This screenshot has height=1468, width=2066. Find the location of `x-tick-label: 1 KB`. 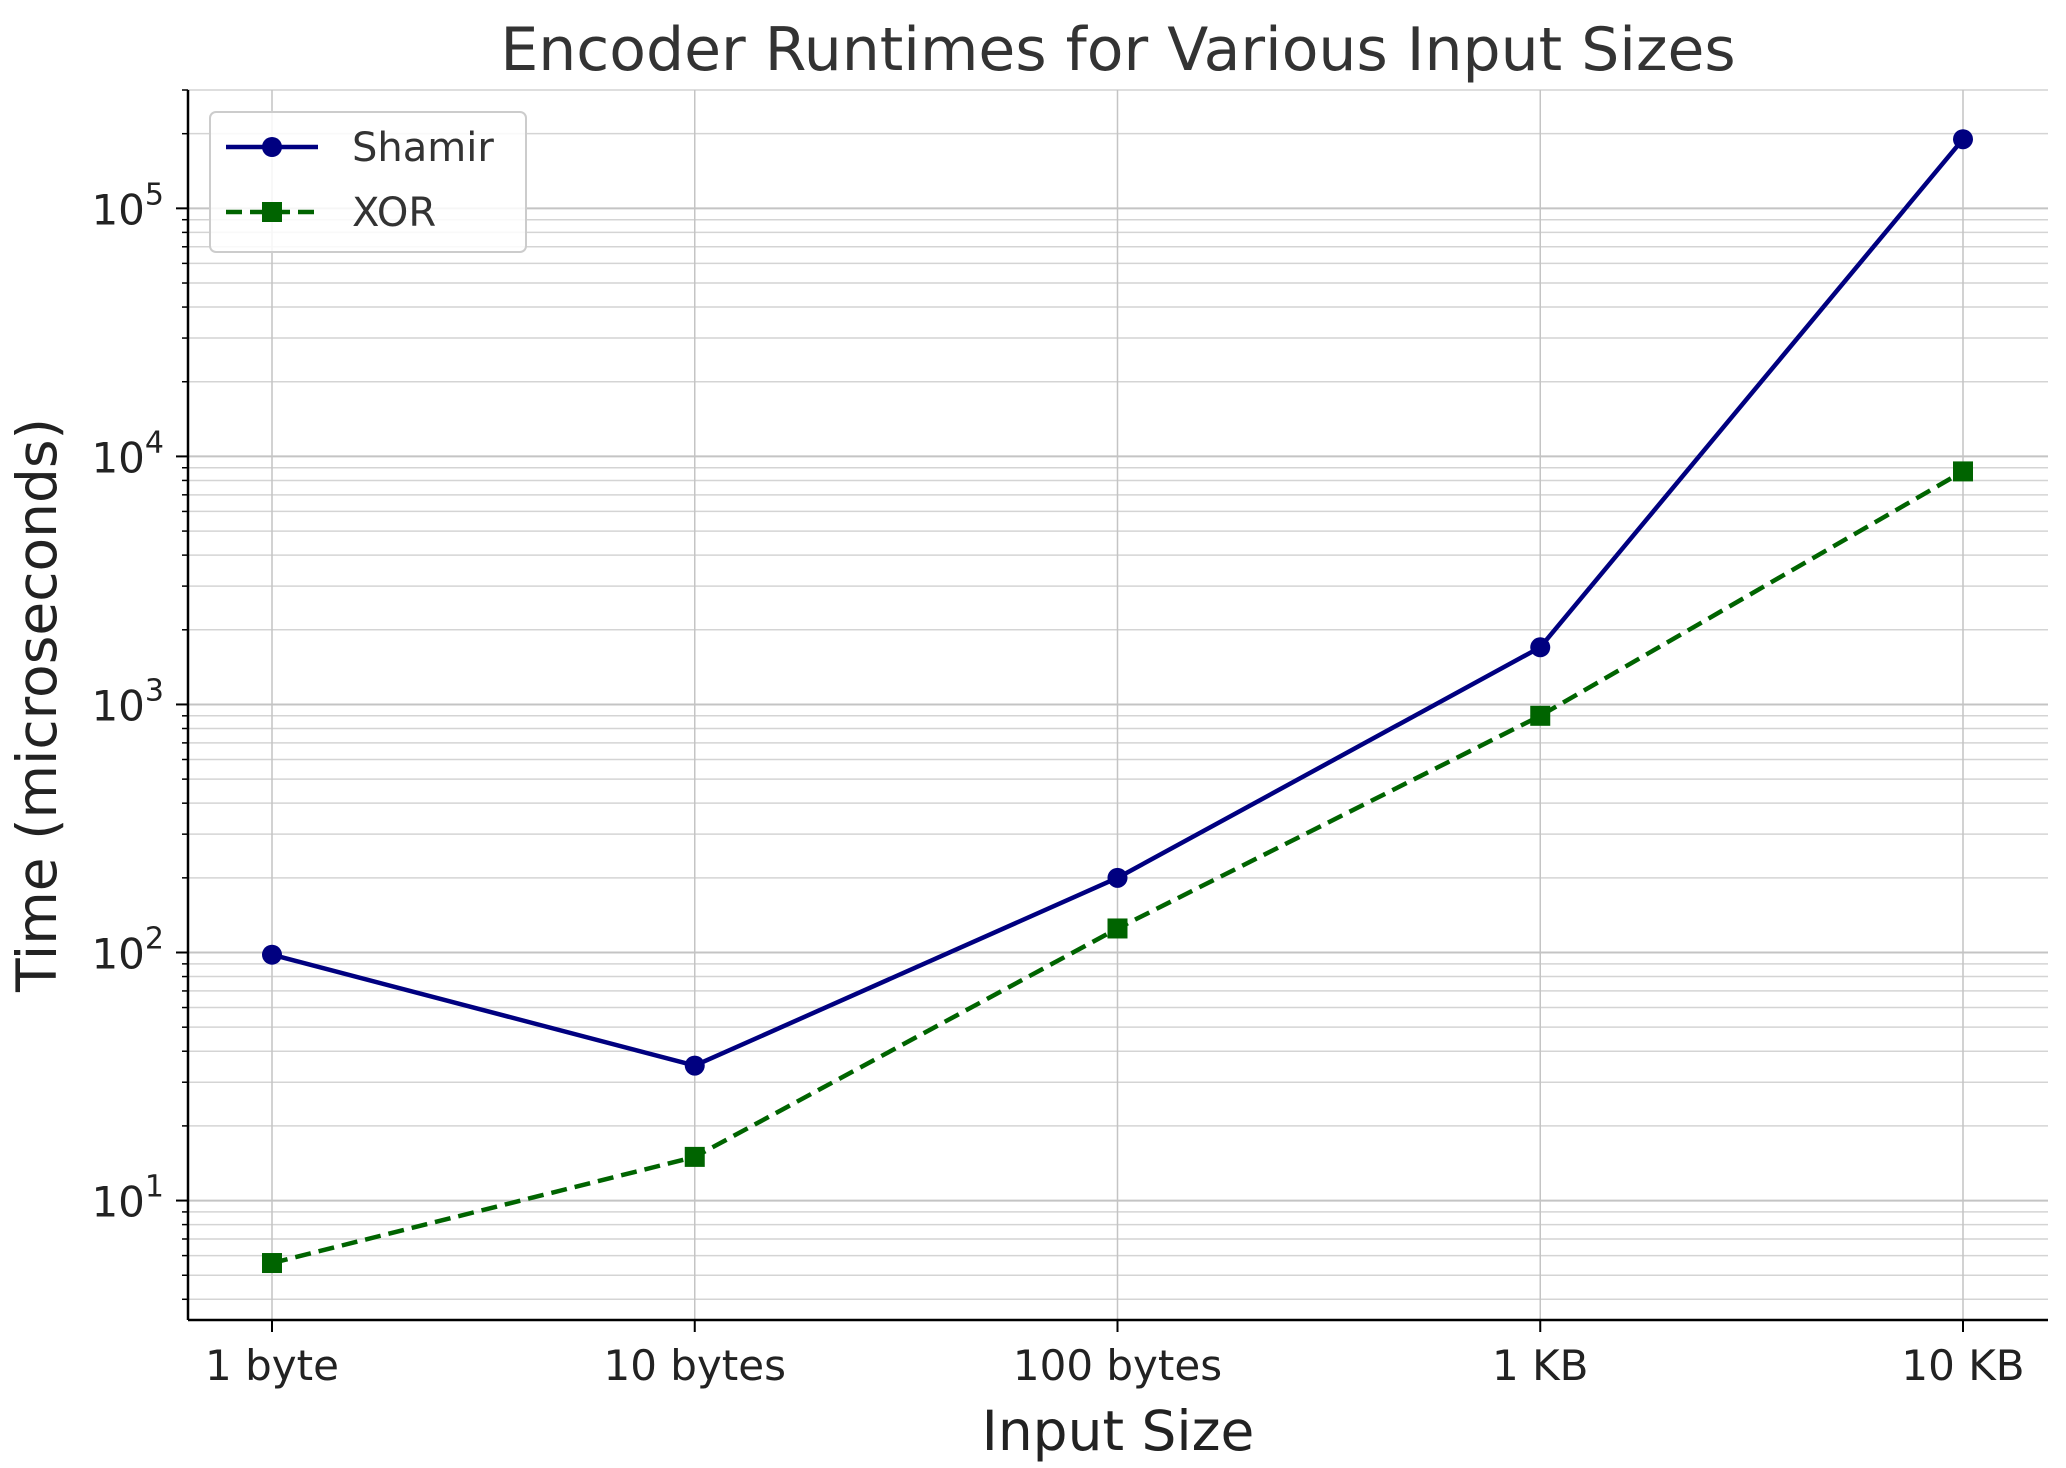

x-tick-label: 1 KB is located at coordinates (1540, 1365).